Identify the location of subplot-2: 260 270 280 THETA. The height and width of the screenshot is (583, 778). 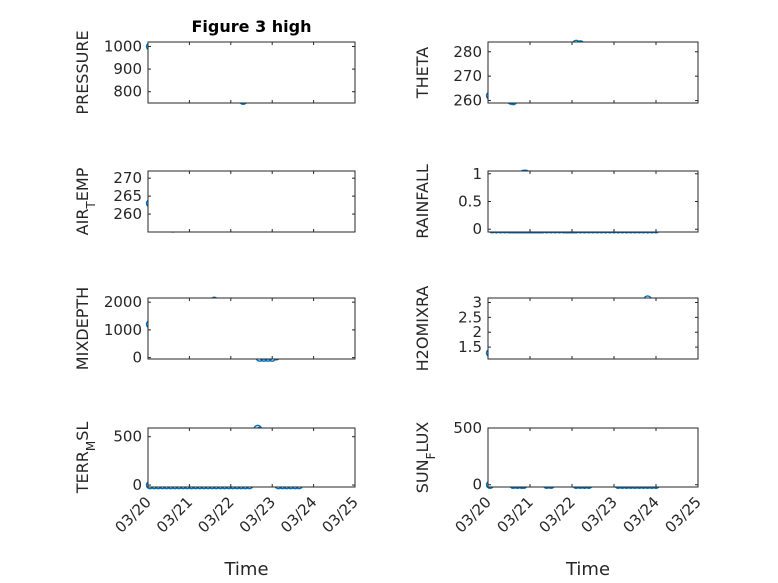
(556, 74).